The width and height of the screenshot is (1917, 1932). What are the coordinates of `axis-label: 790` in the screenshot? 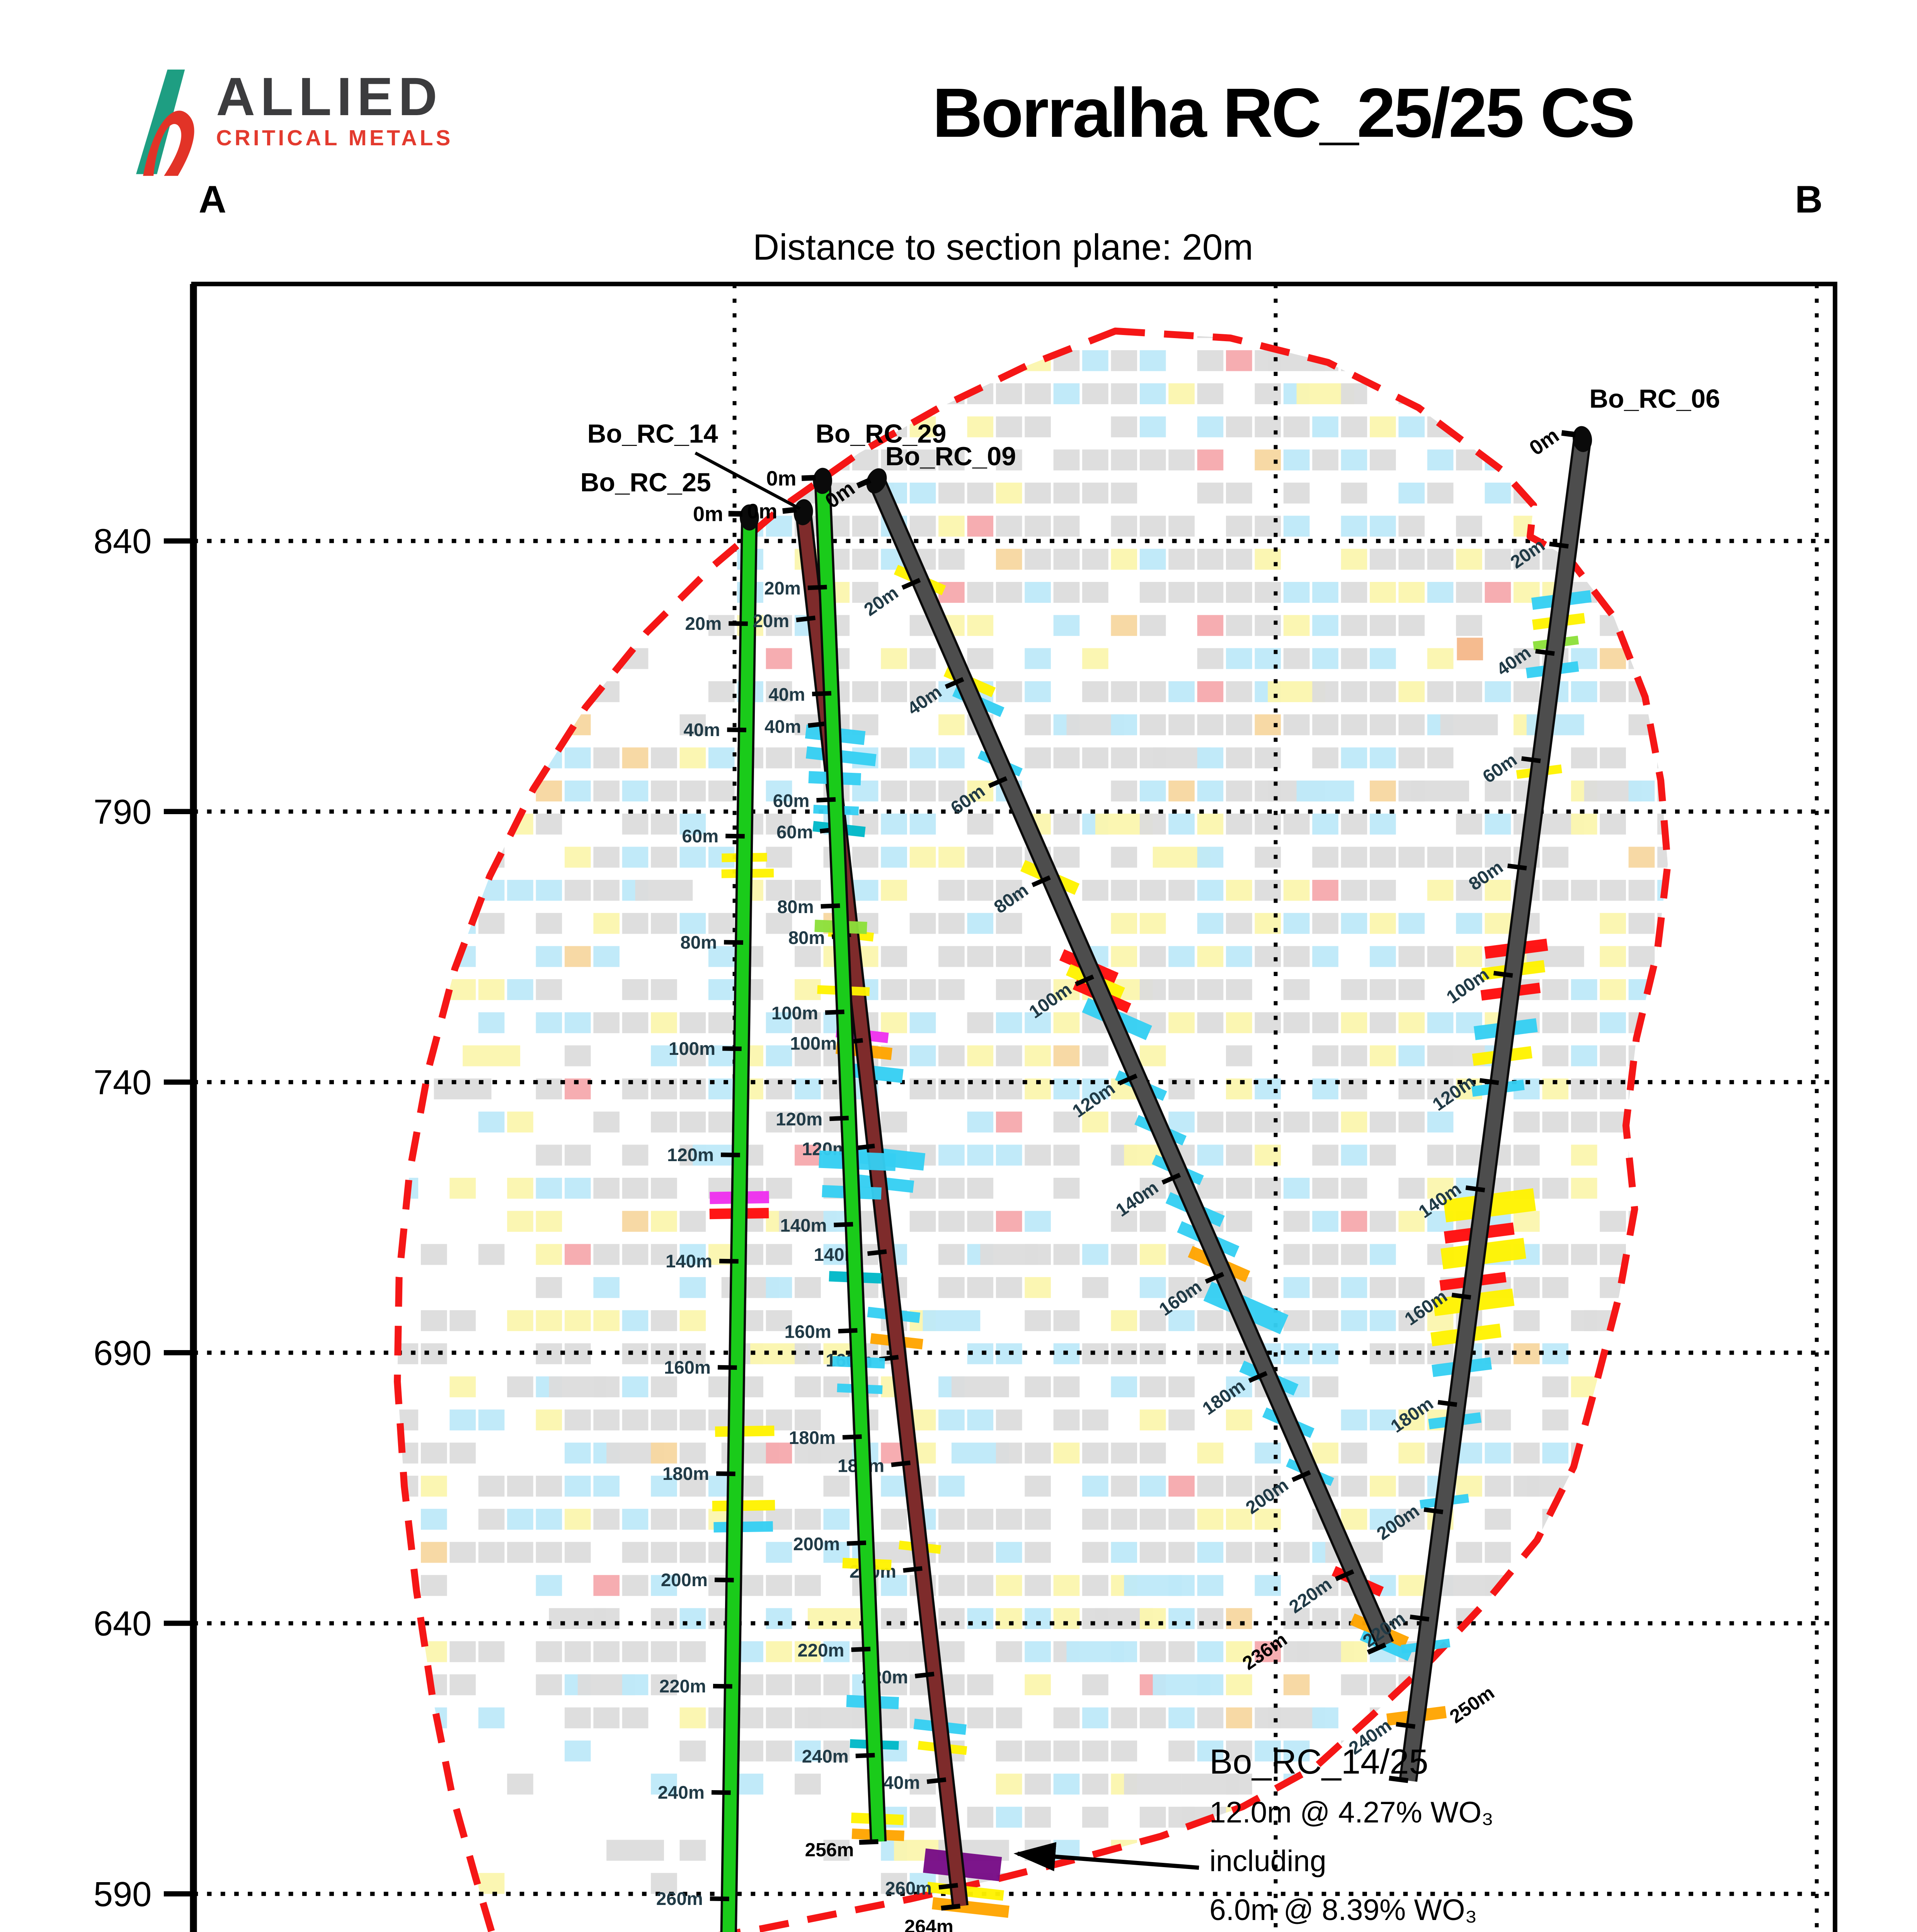 It's located at (123, 813).